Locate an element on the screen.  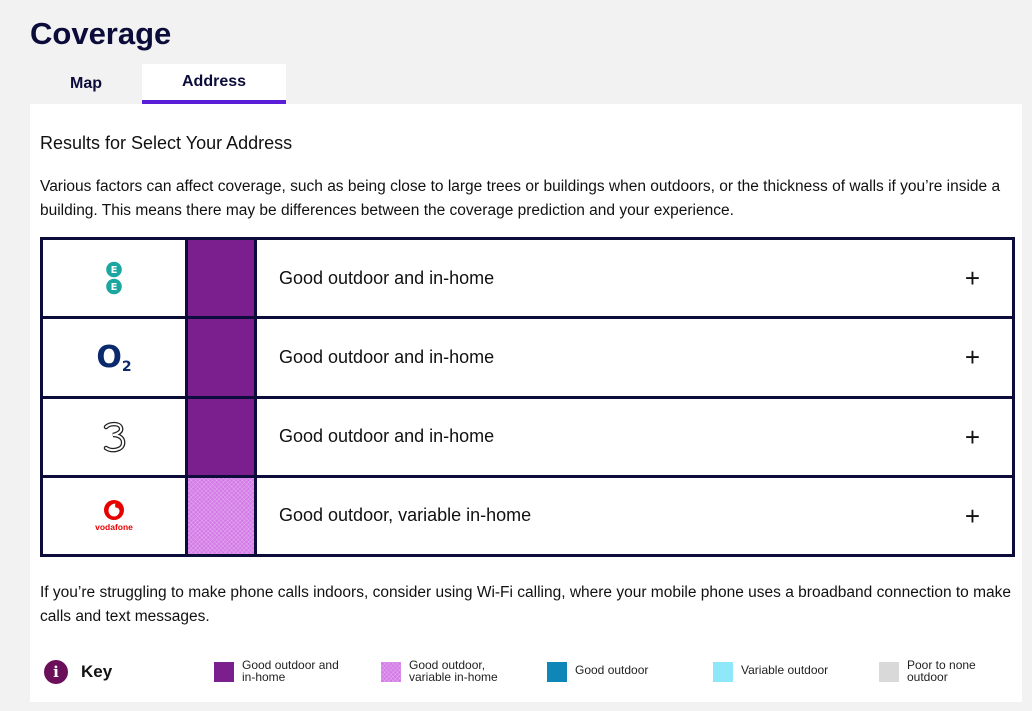
legend-label: Poor to none outdoor is located at coordinates (941, 671).